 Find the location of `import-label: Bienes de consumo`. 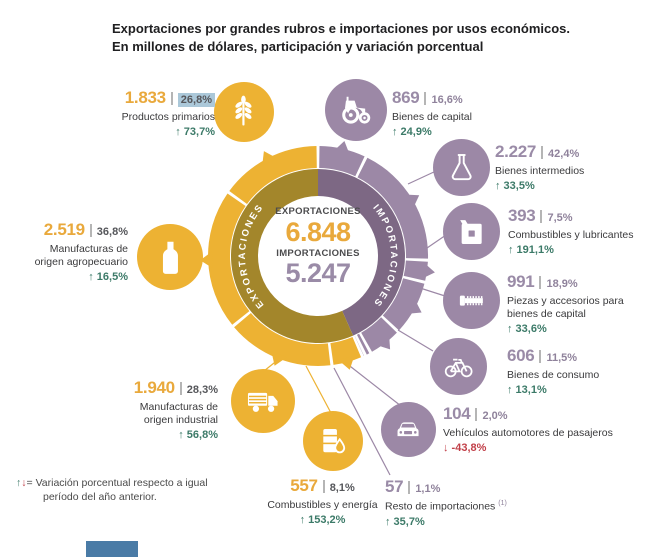

import-label: Bienes de consumo is located at coordinates (553, 375).